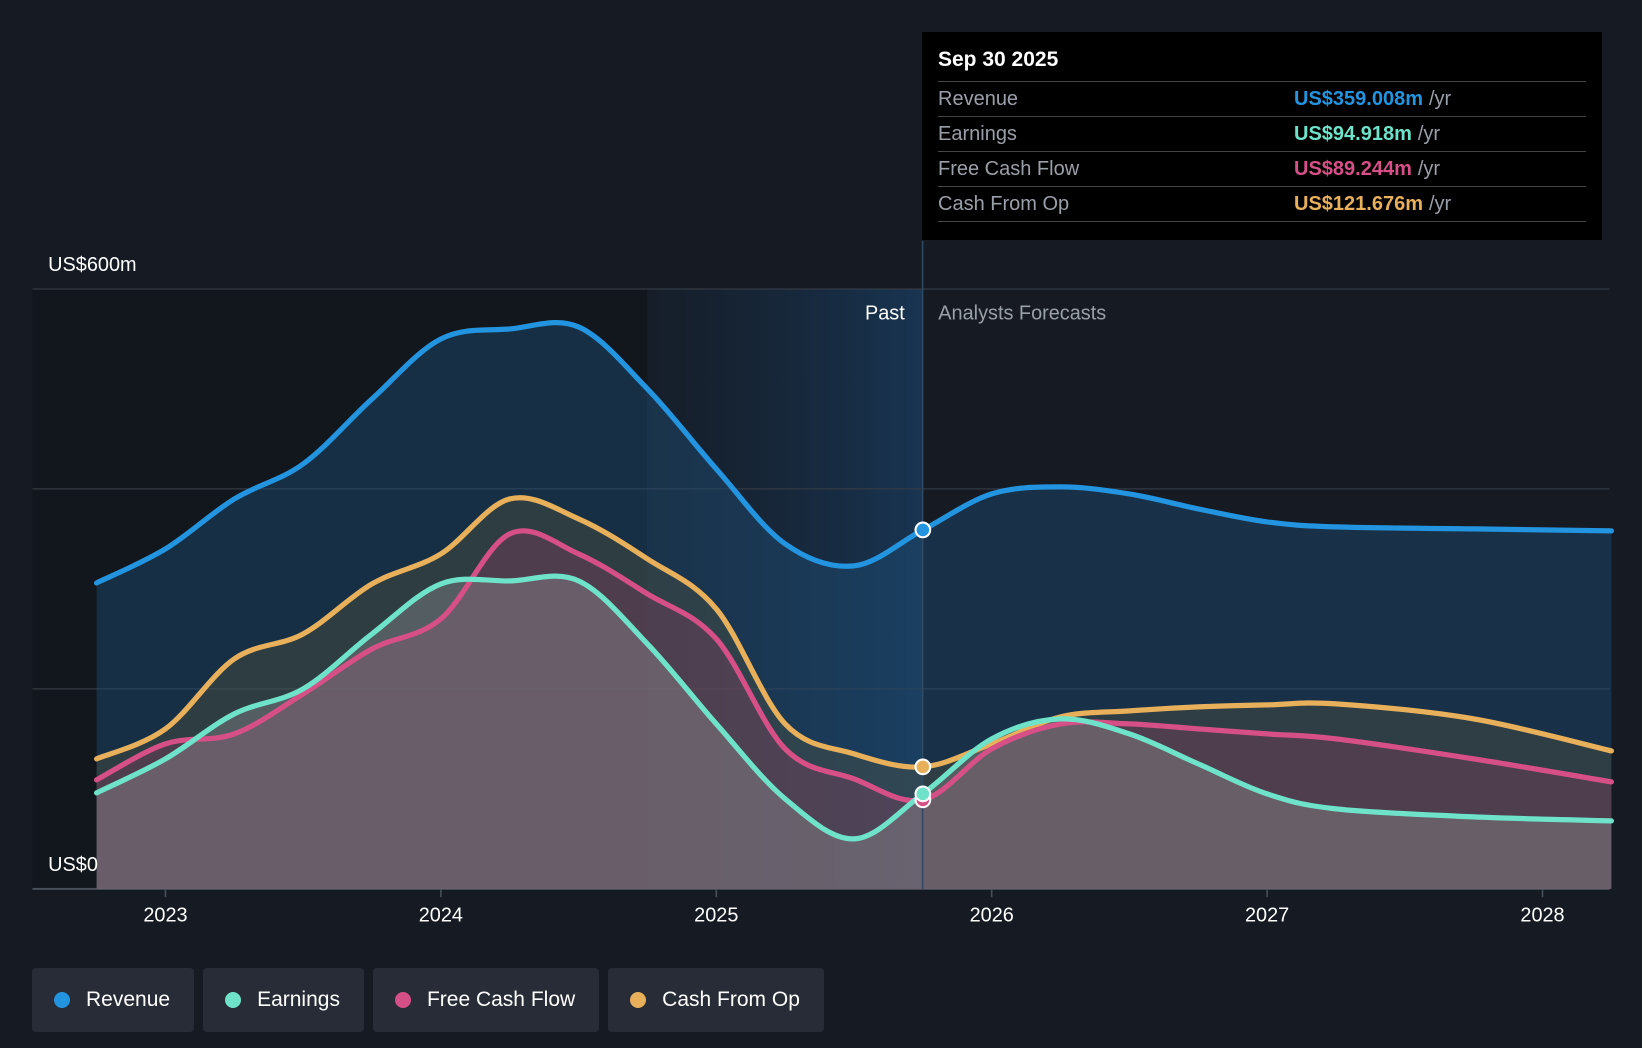  I want to click on tooltip-label: Revenue, so click(978, 98).